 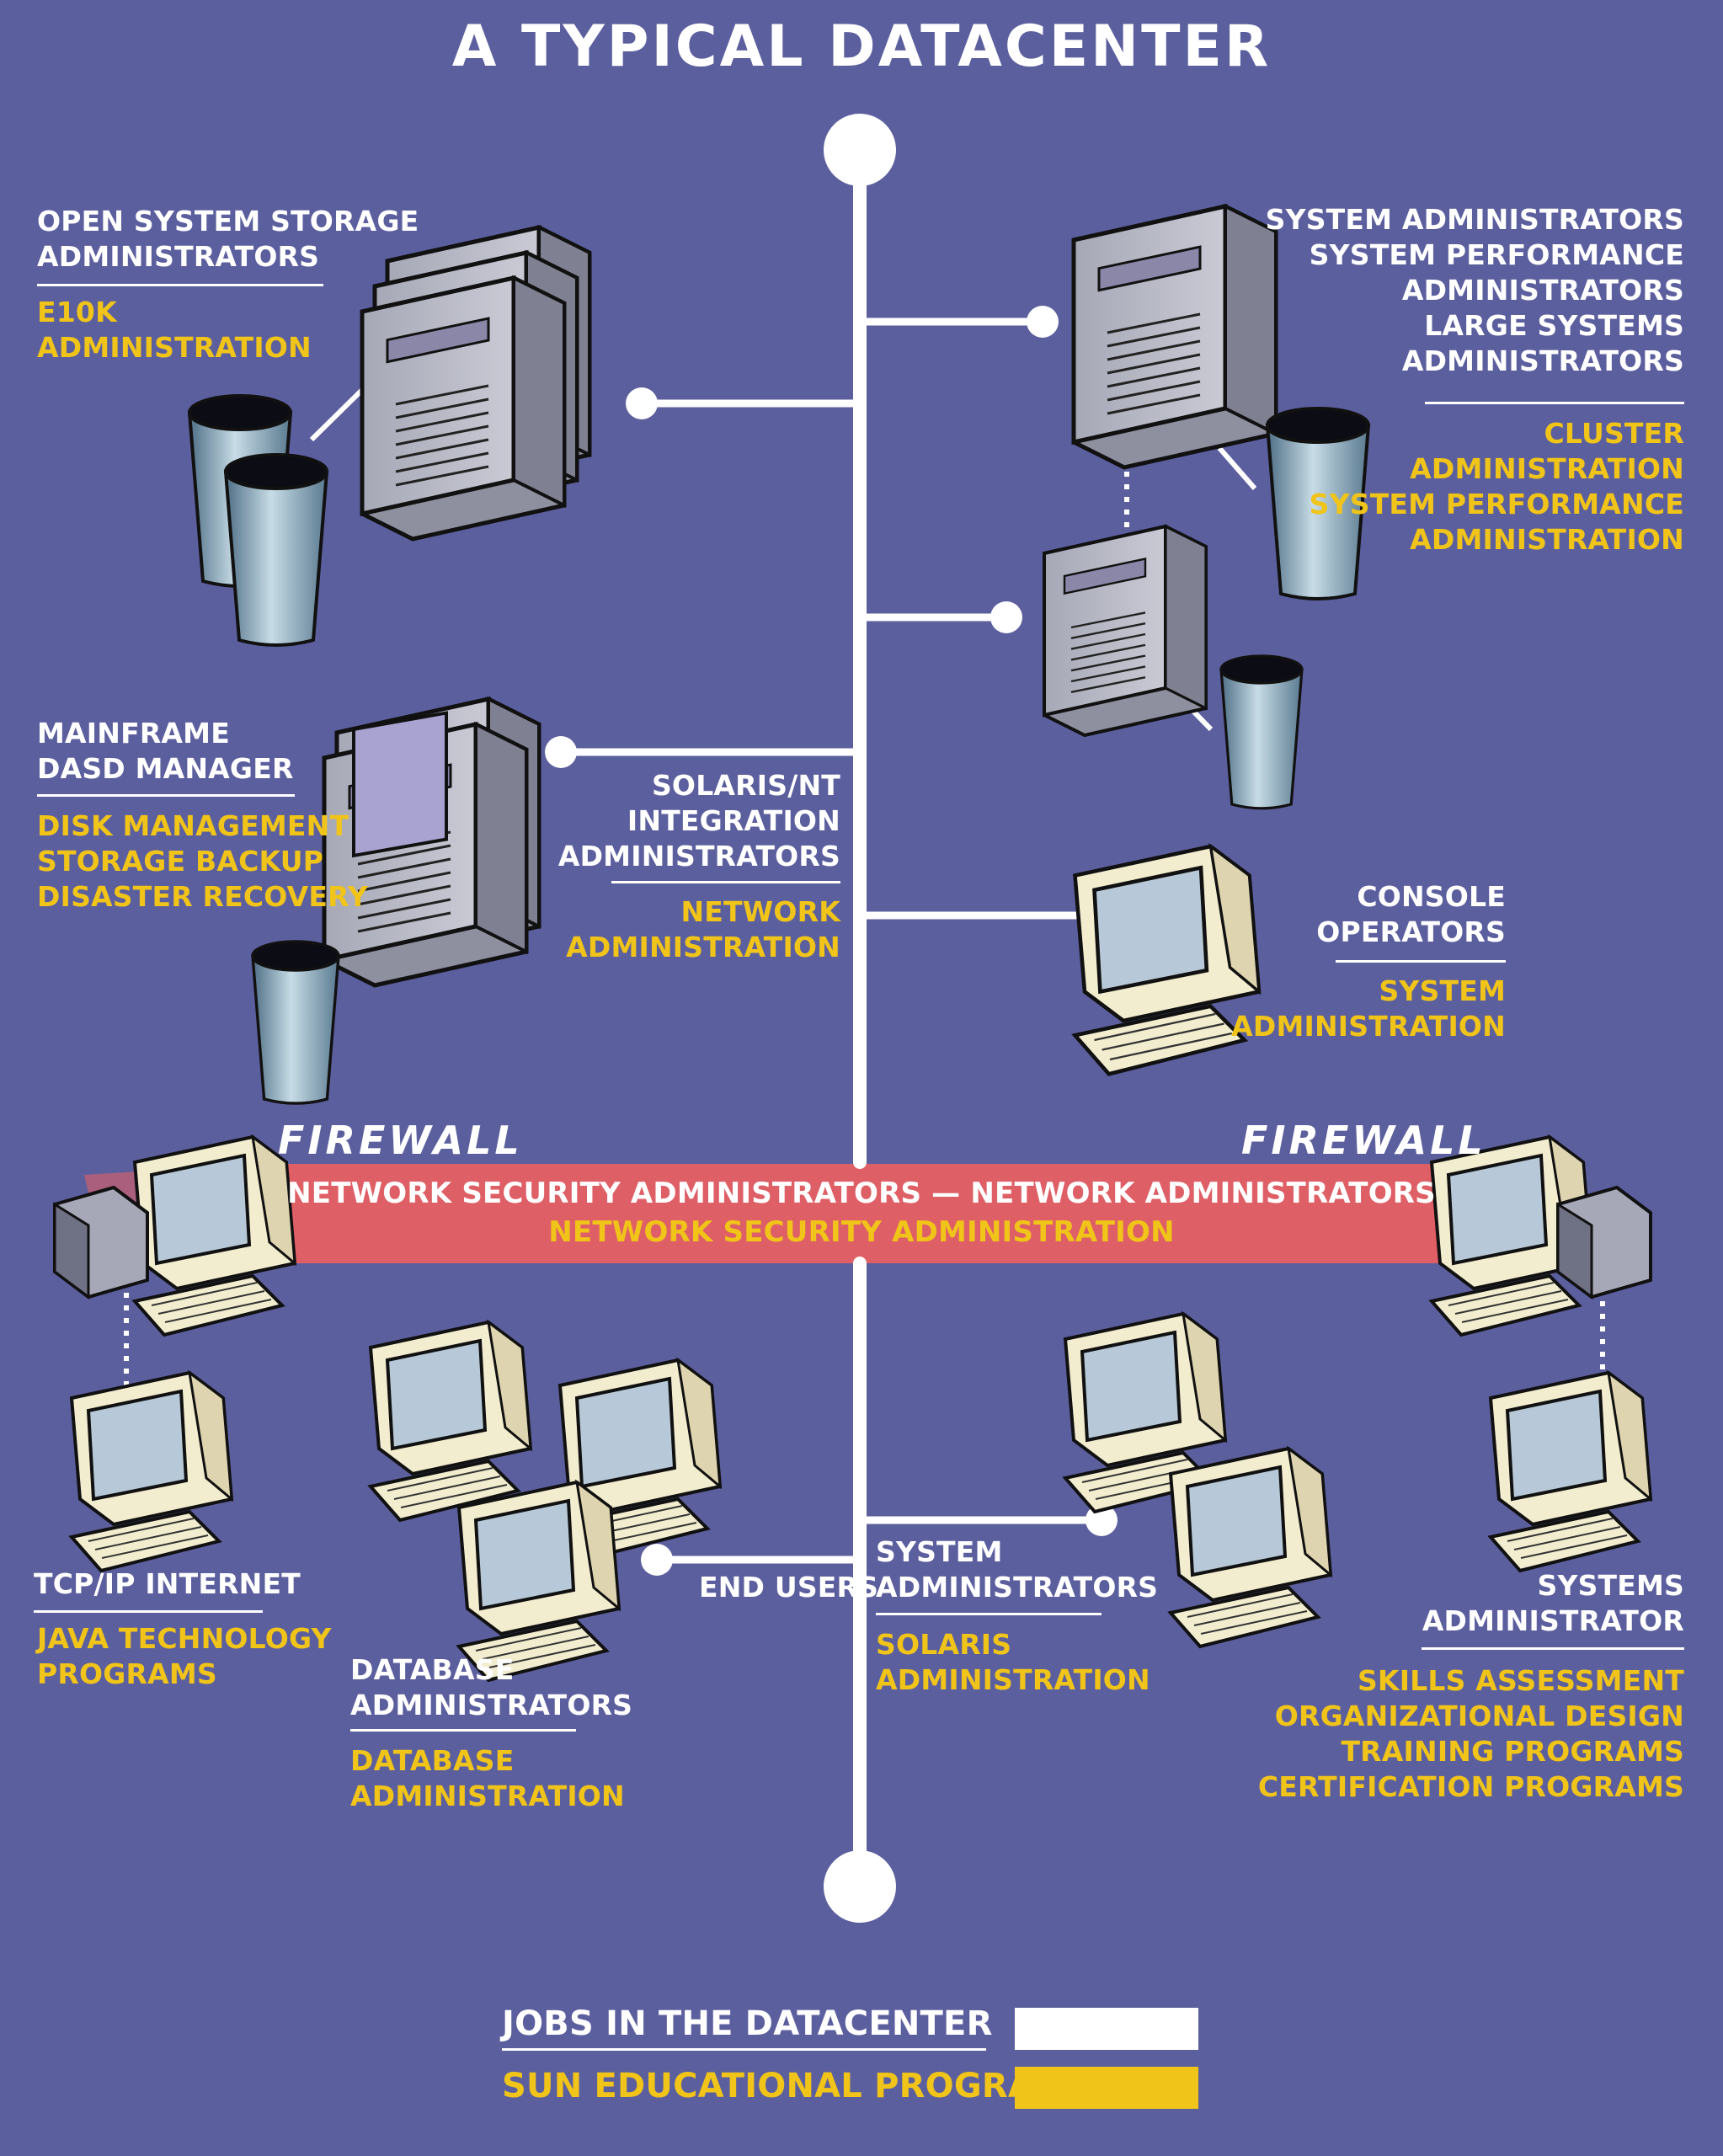 What do you see at coordinates (1614, 433) in the screenshot?
I see `sysadmins-top-program-1: CLUSTER` at bounding box center [1614, 433].